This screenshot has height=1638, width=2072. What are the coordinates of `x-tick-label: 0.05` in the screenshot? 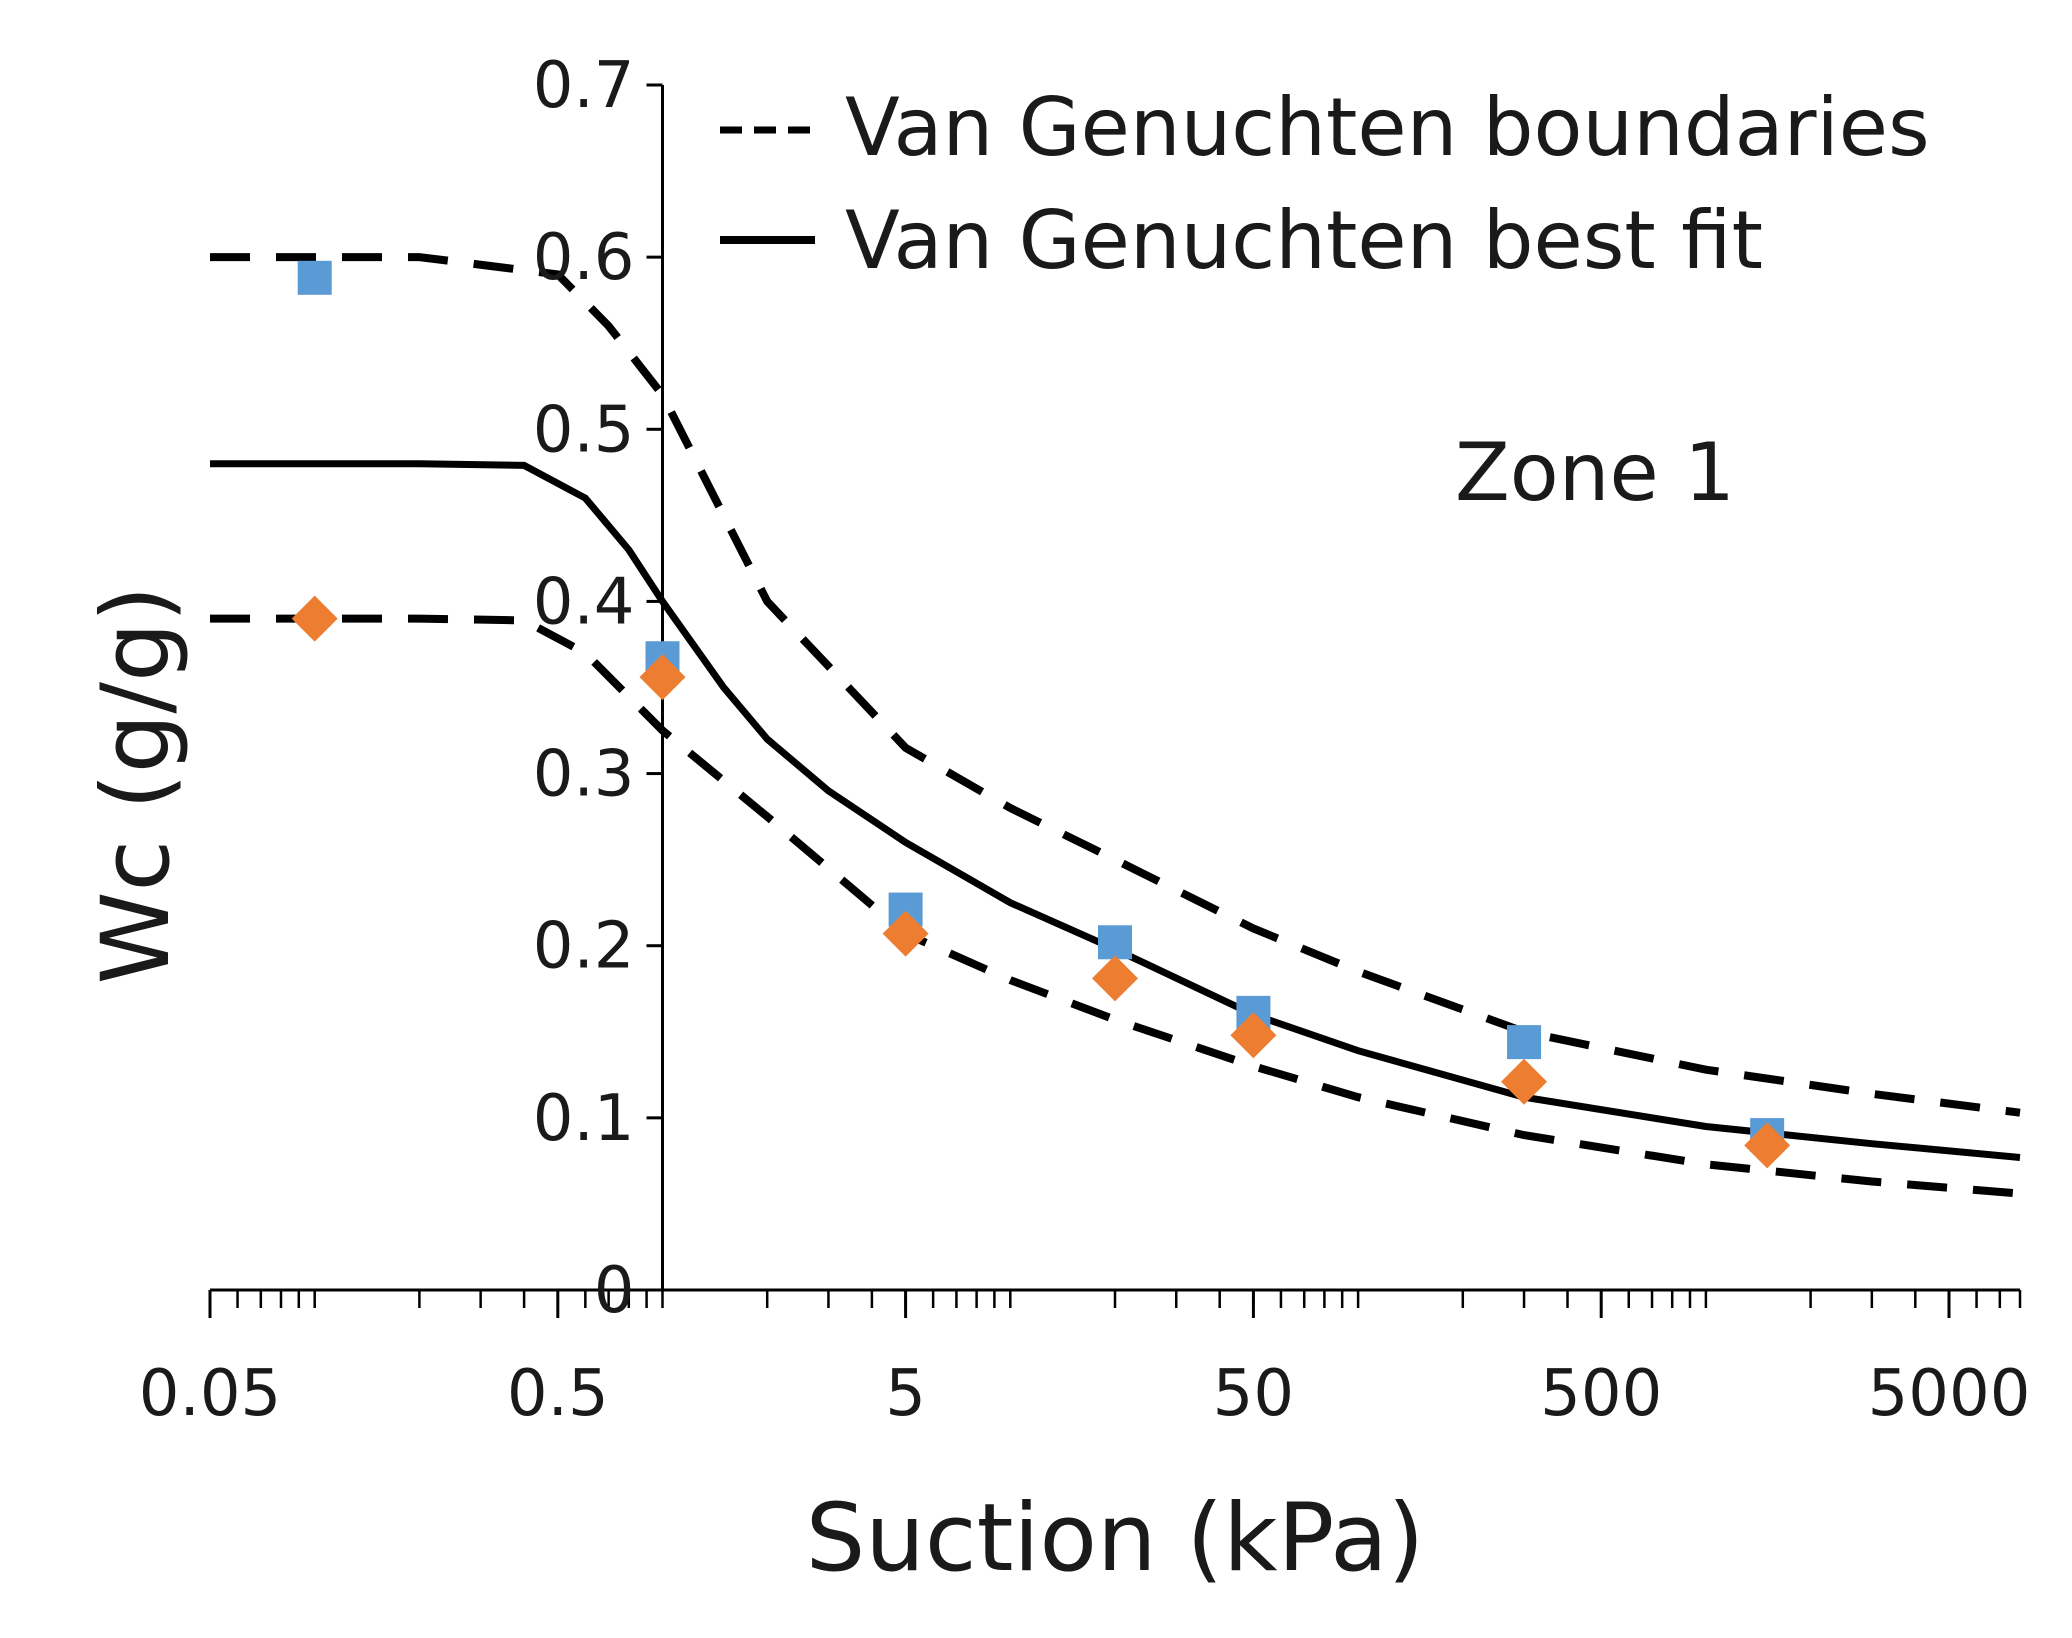 It's located at (210, 1394).